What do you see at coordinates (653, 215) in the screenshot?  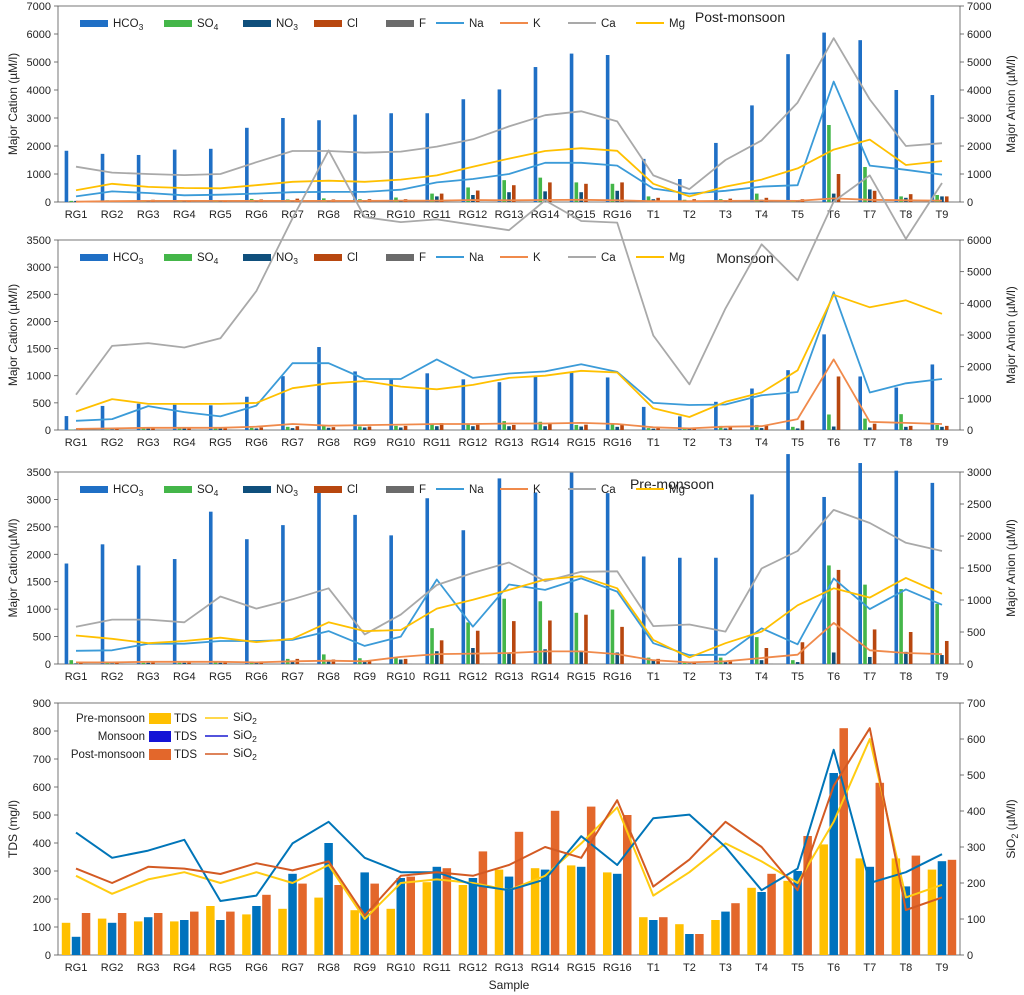 I see `x-tick-label: T1` at bounding box center [653, 215].